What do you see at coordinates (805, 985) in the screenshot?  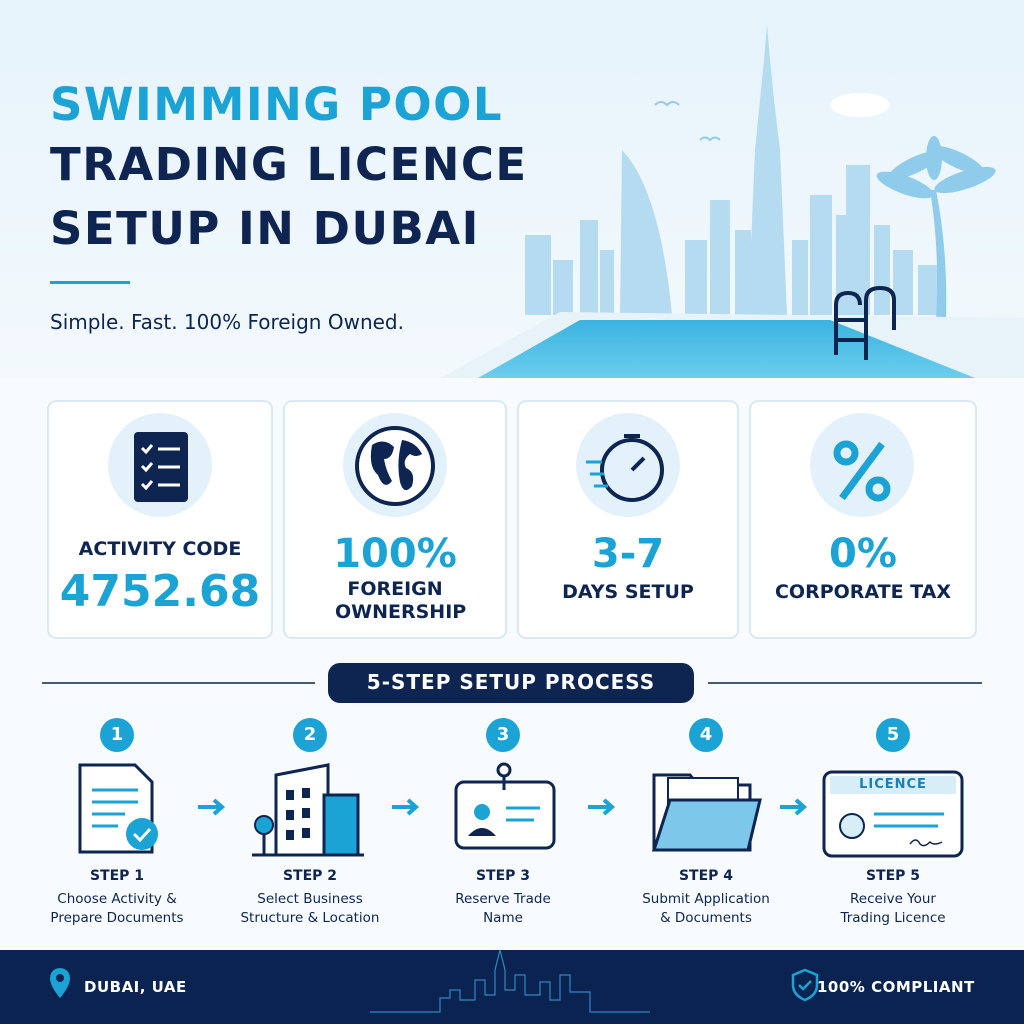 I see `shield-icon` at bounding box center [805, 985].